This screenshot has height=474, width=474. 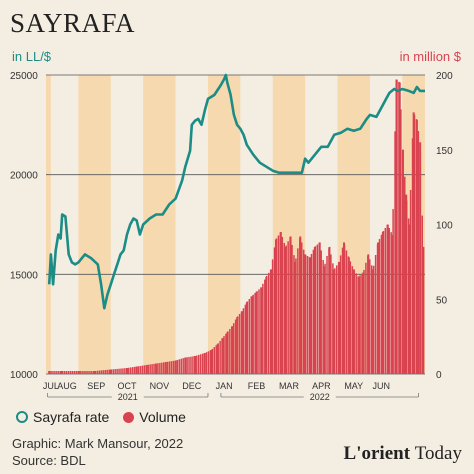 I want to click on source-credit: Source: BDL, so click(x=49, y=460).